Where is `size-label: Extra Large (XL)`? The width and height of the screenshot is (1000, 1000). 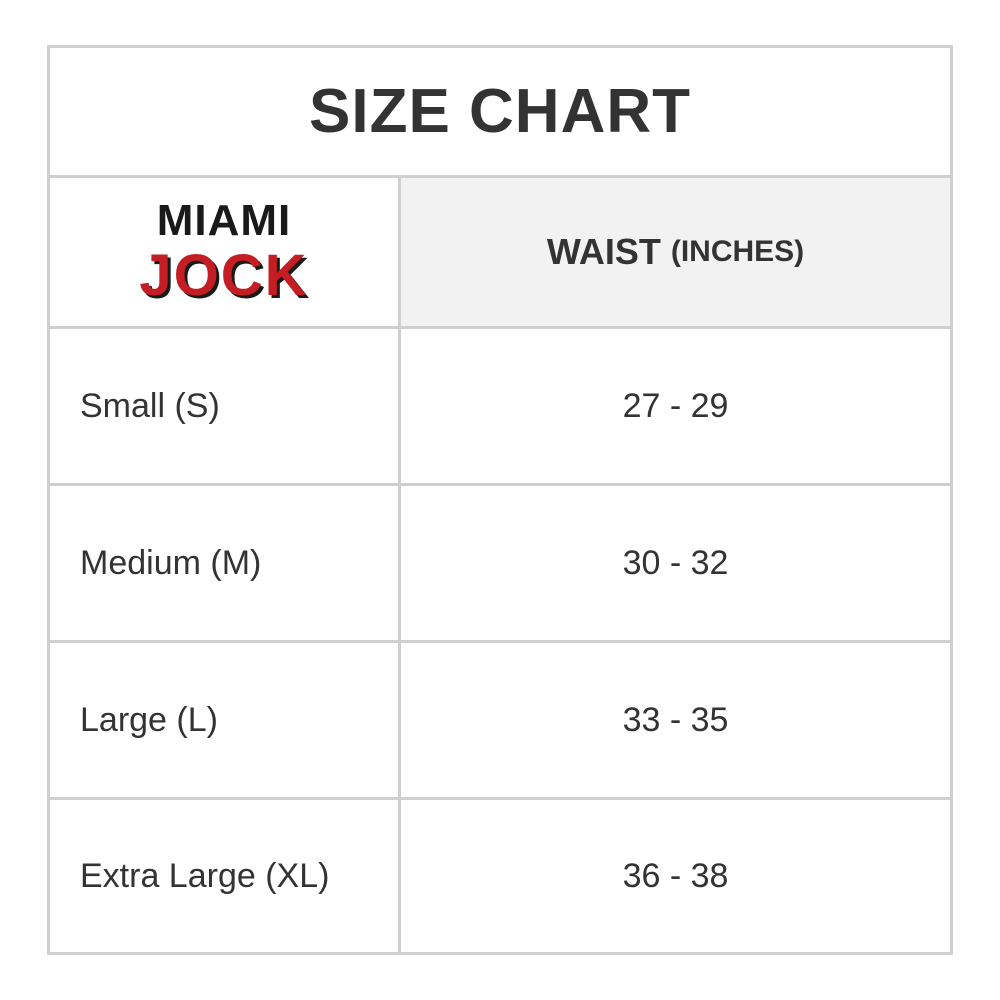 size-label: Extra Large (XL) is located at coordinates (205, 875).